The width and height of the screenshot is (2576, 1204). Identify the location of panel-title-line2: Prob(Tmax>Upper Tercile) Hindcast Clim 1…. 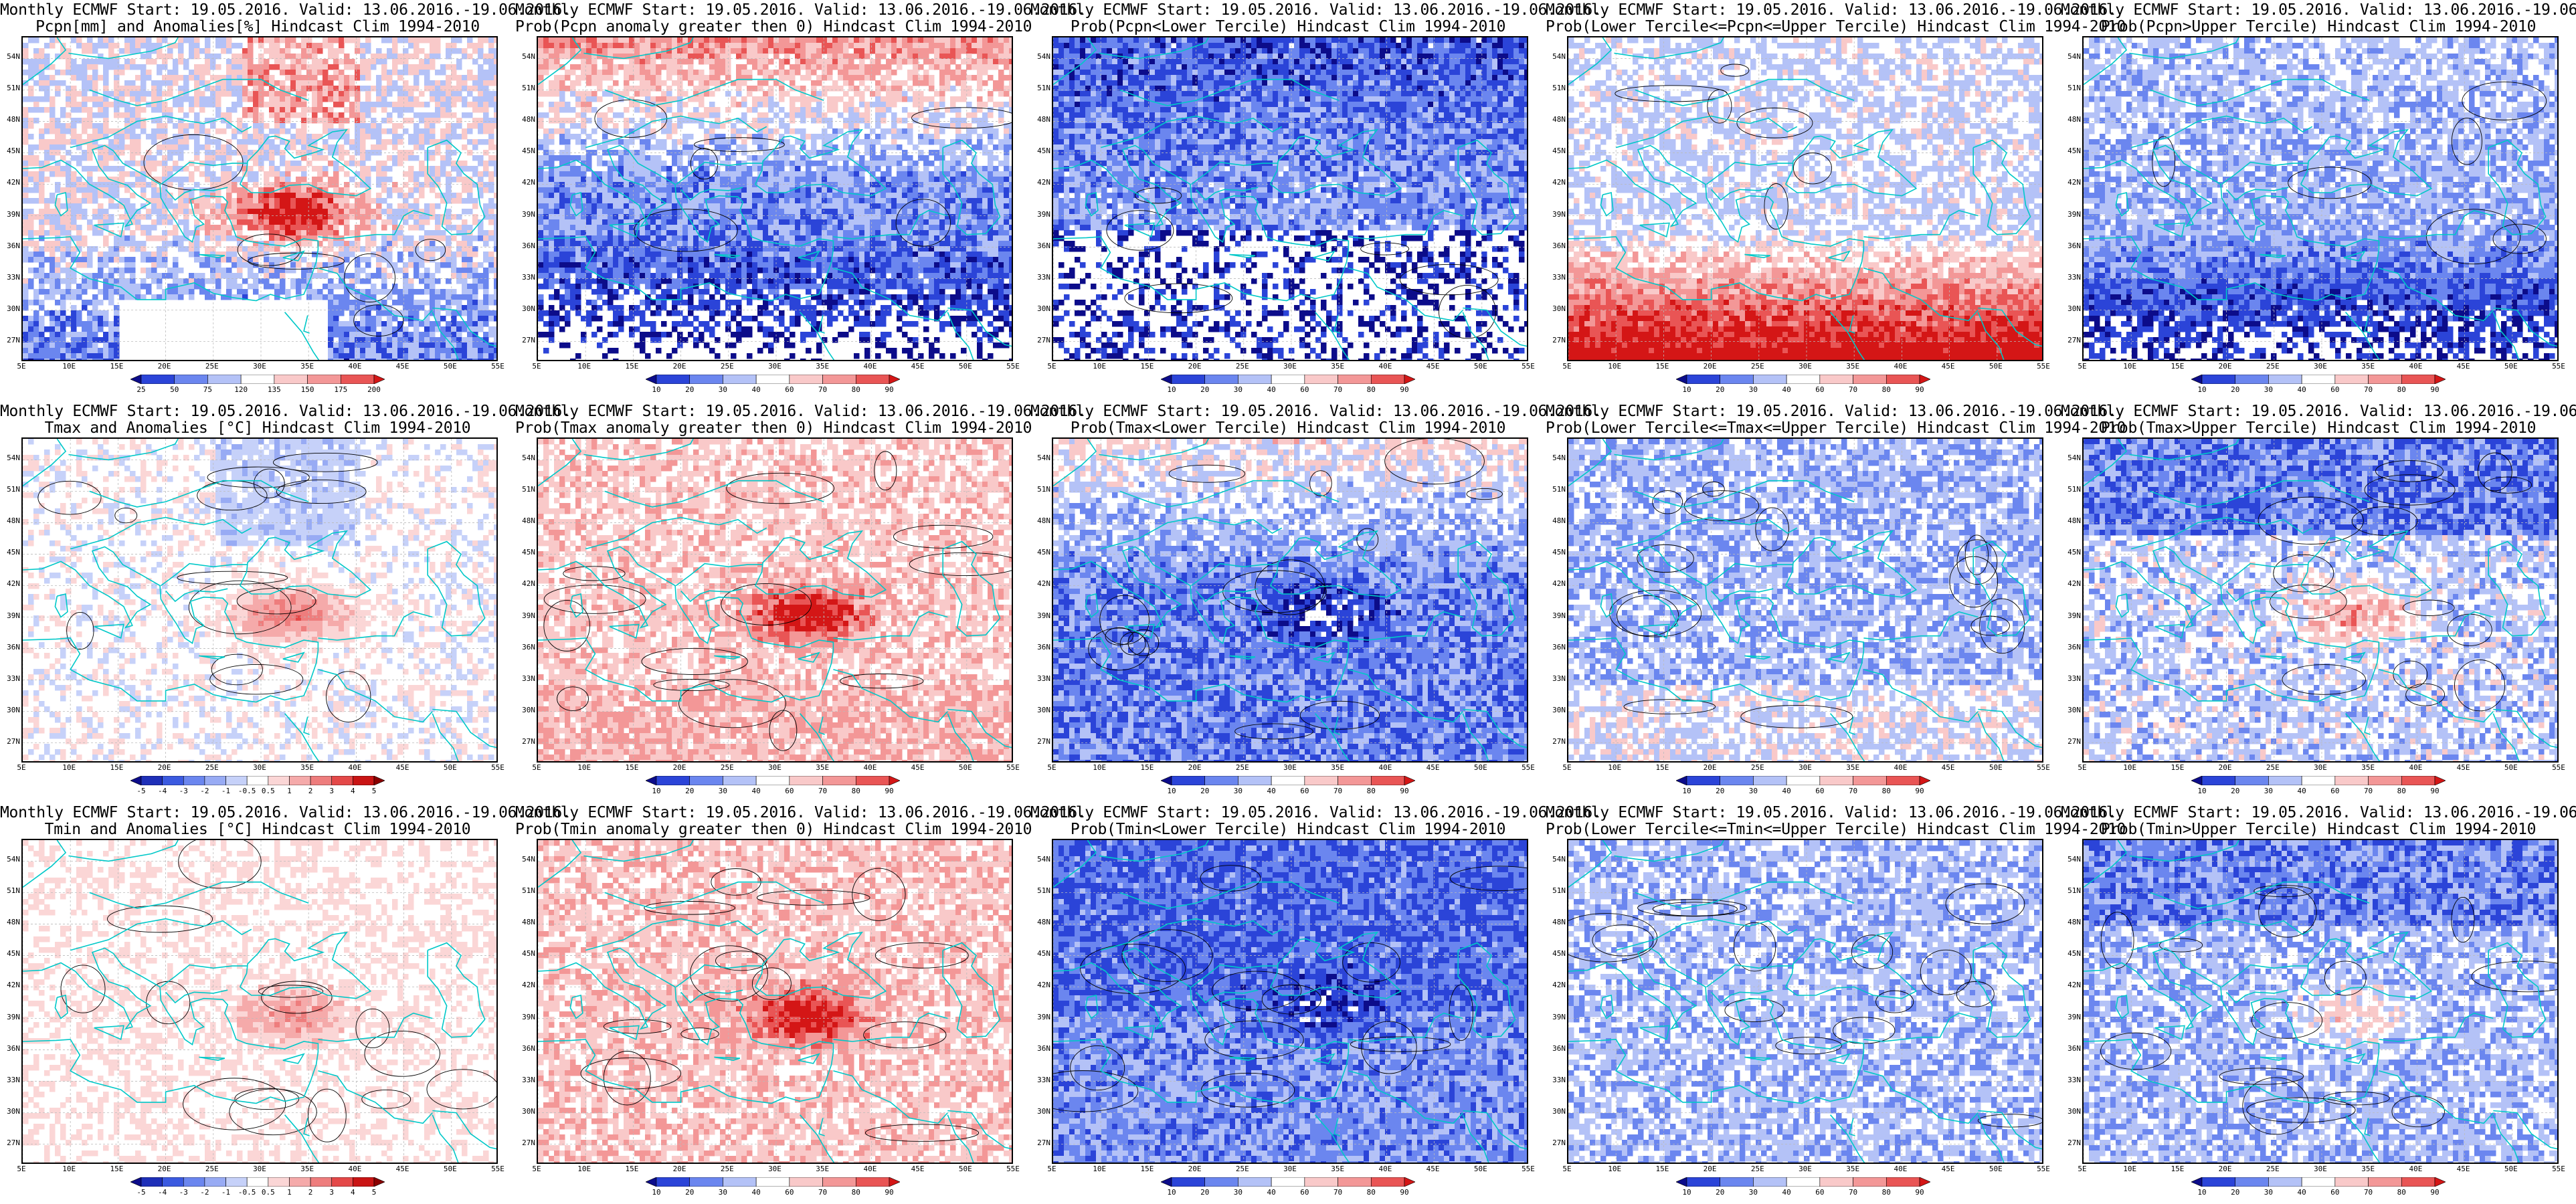
(2318, 428).